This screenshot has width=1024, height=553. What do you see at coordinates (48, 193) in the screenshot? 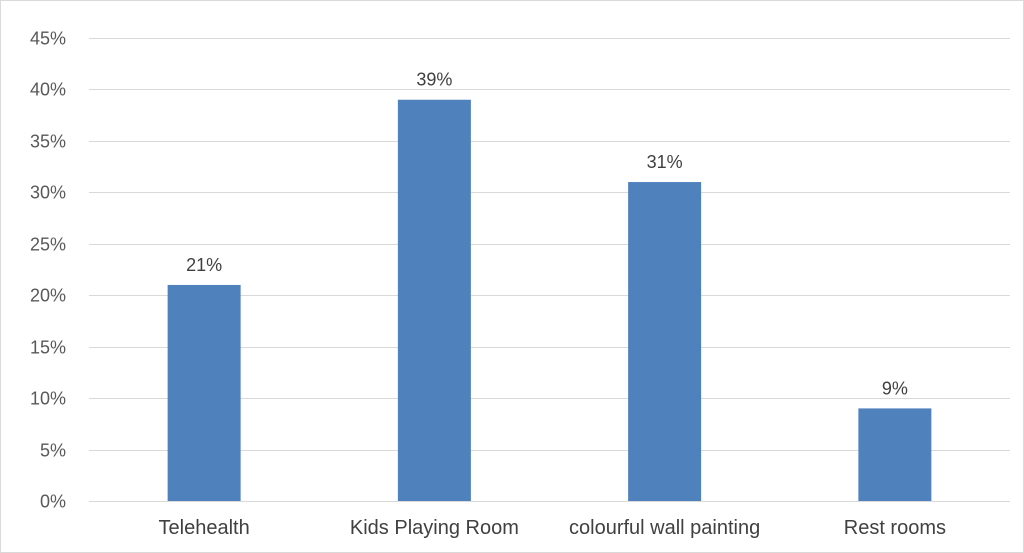
I see `y-tick-label: 30%` at bounding box center [48, 193].